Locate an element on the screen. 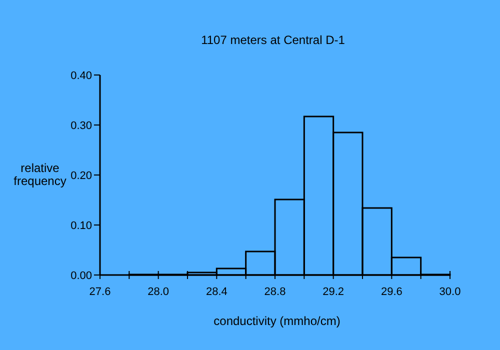 Image resolution: width=500 pixels, height=350 pixels. x-tick-label: 29.2 is located at coordinates (333, 292).